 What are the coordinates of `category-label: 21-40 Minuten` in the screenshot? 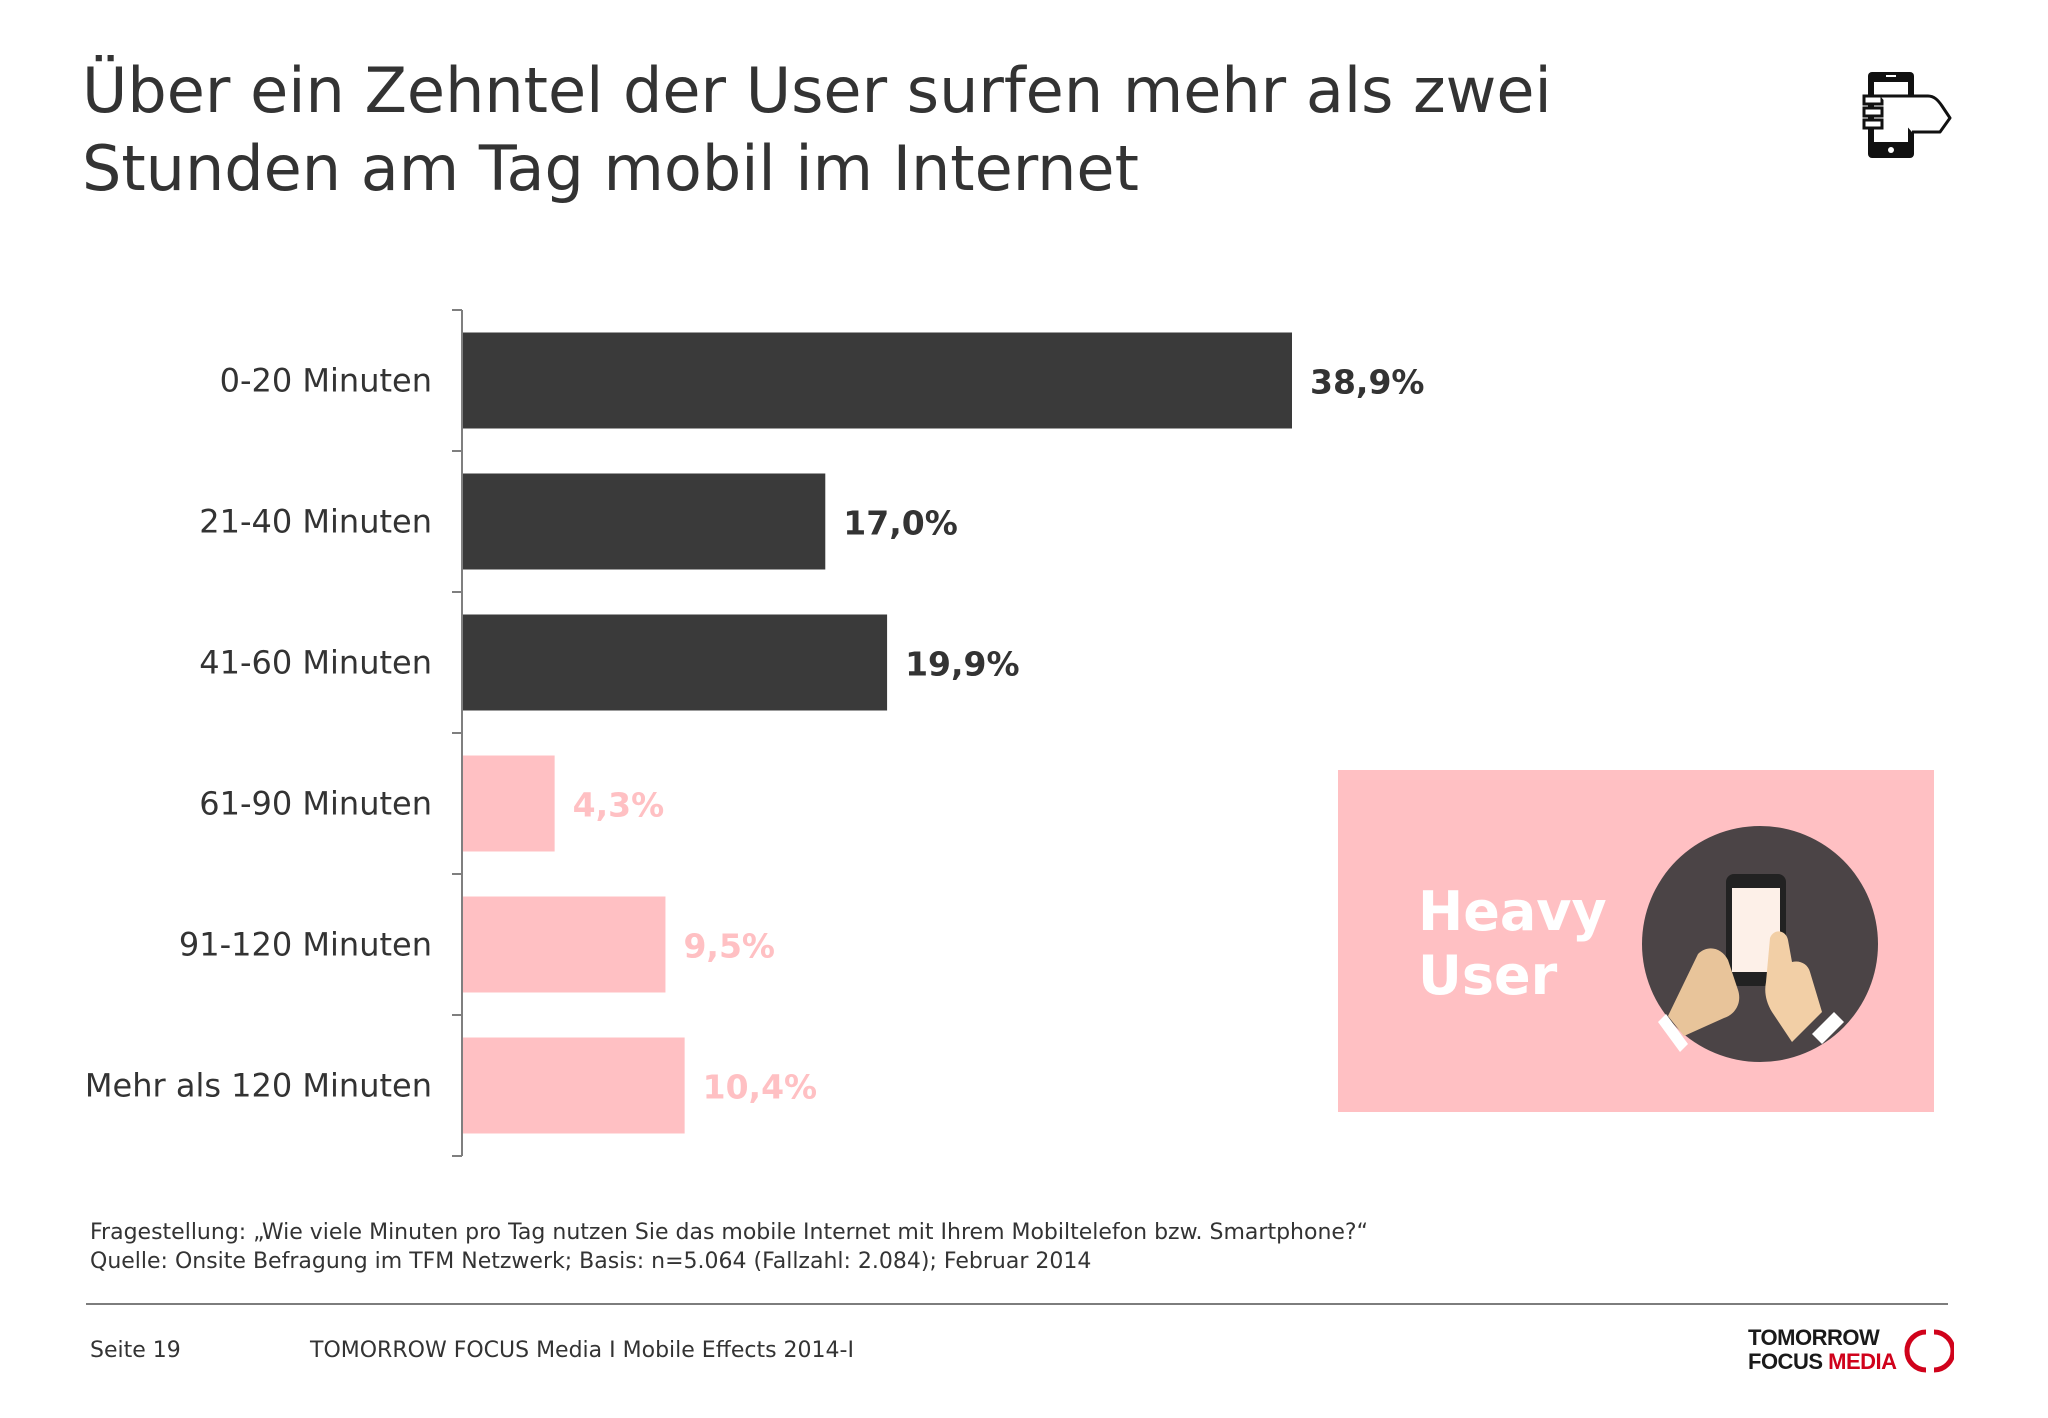 It's located at (315, 522).